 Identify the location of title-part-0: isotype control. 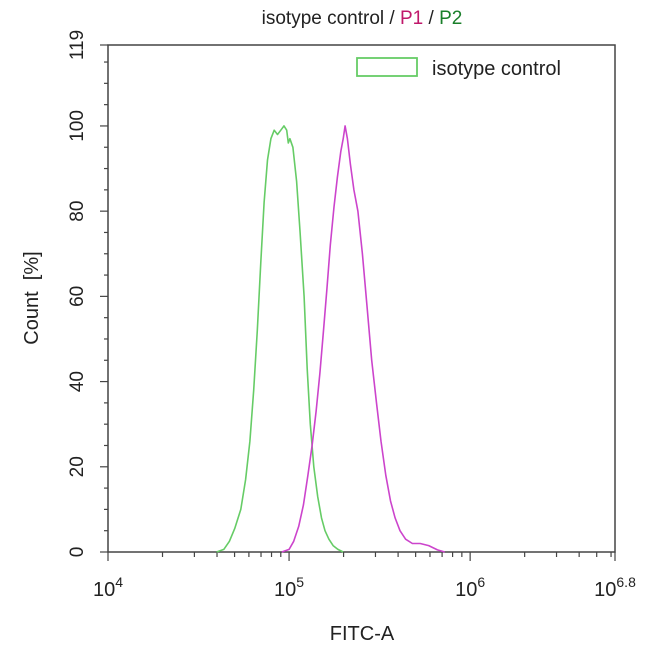
(323, 18).